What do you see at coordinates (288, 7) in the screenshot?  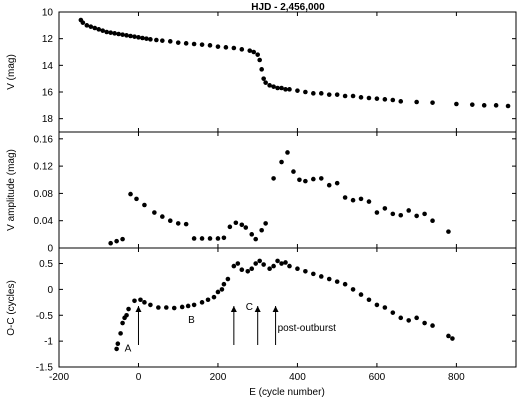 I see `chart-title: HJD - 2,456,000` at bounding box center [288, 7].